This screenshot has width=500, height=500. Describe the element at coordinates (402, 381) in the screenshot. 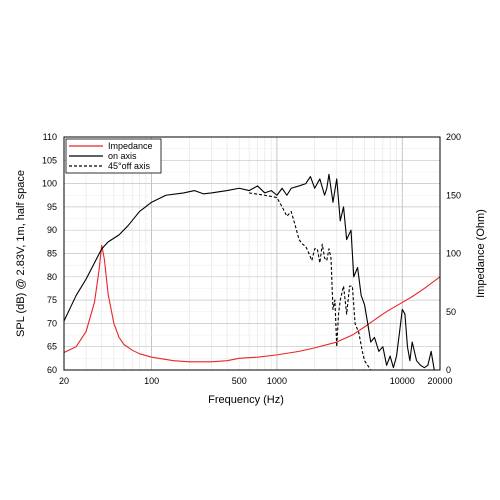

I see `x-tick-label: 10000` at that location.